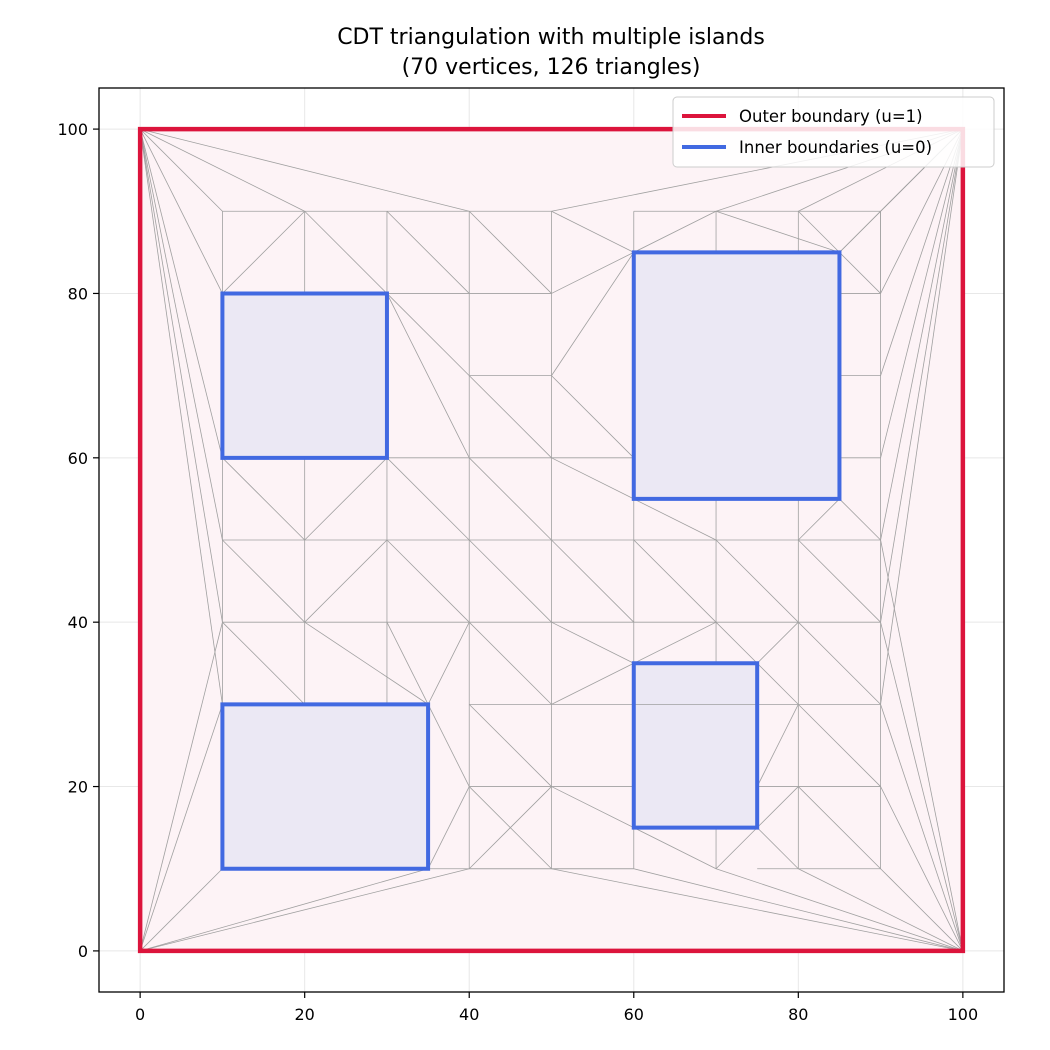 The height and width of the screenshot is (1050, 1050). What do you see at coordinates (72, 129) in the screenshot?
I see `y-tick-label-100: 100` at bounding box center [72, 129].